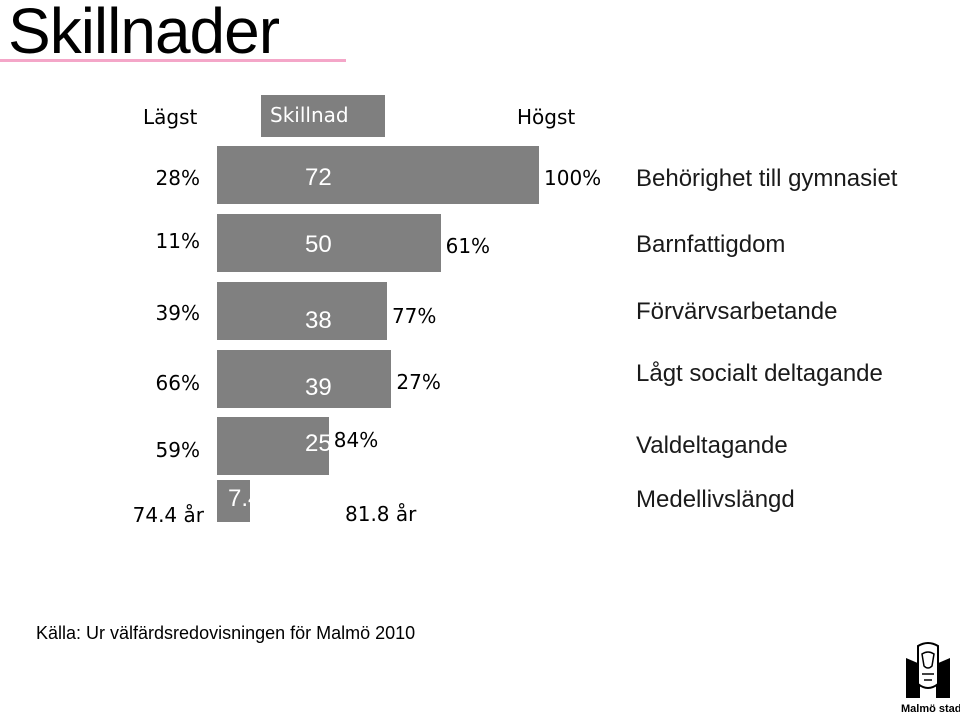 Image resolution: width=960 pixels, height=718 pixels. I want to click on low-value-label: 66%, so click(177, 383).